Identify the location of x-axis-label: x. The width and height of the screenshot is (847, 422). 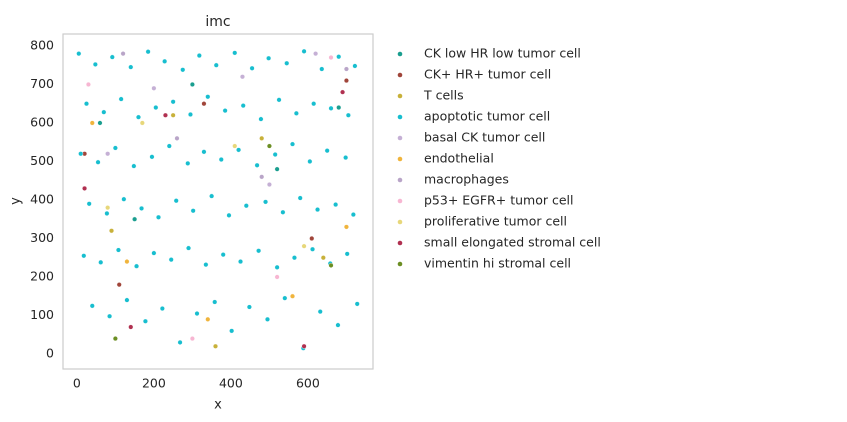
(218, 405).